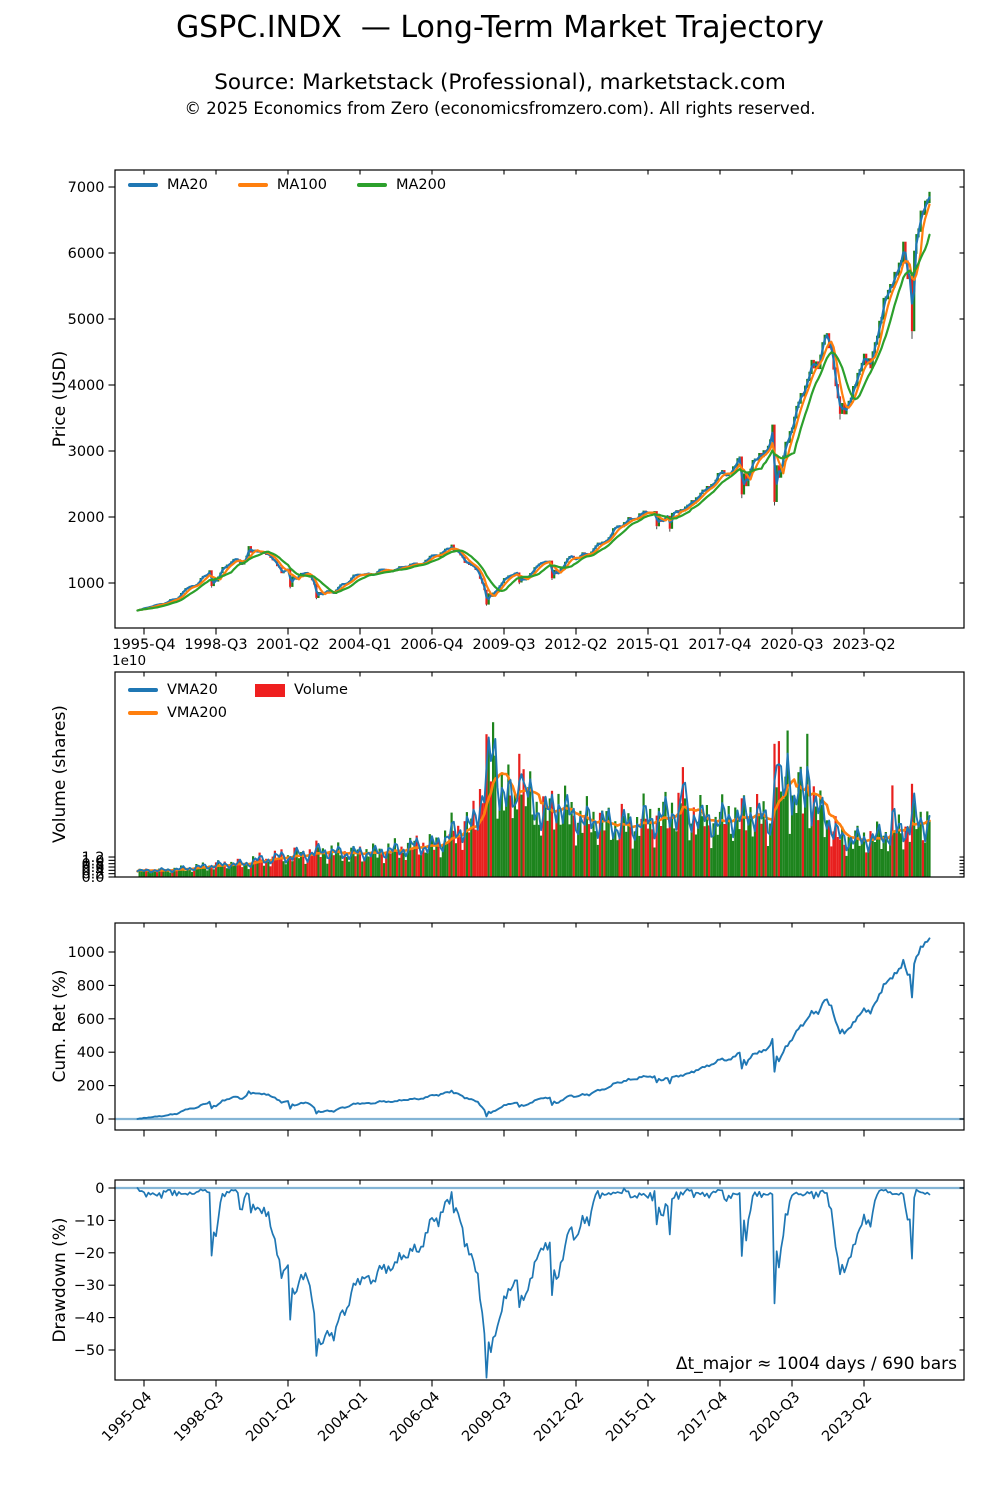 The height and width of the screenshot is (1500, 1000). Describe the element at coordinates (215, 645) in the screenshot. I see `x-tick-label: 1998-Q3` at that location.